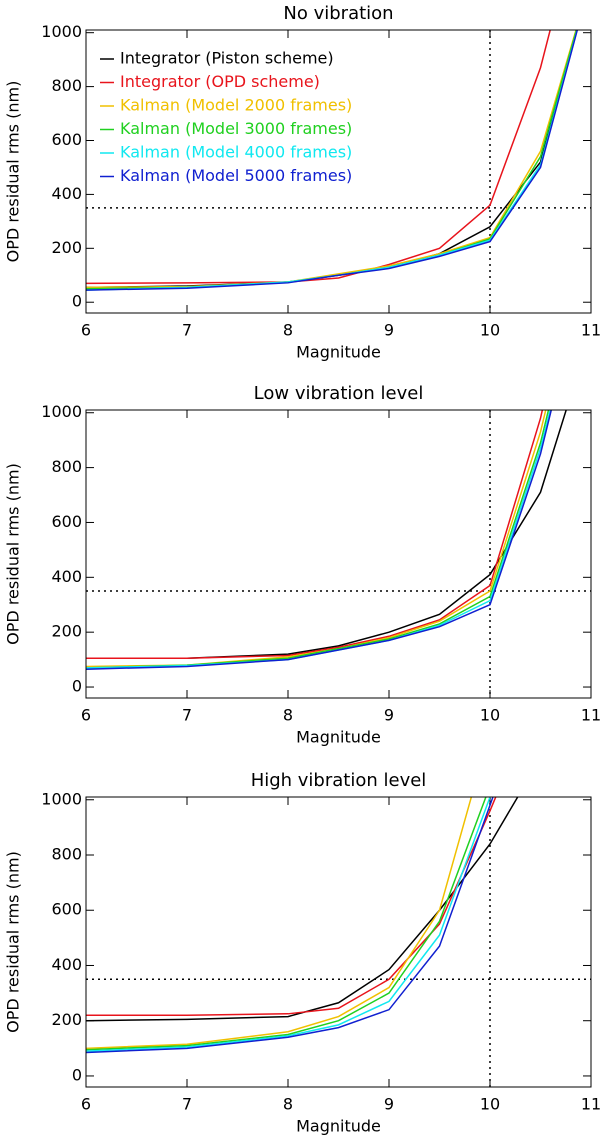 Image resolution: width=600 pixels, height=1137 pixels. What do you see at coordinates (236, 152) in the screenshot?
I see `legend-label: Kalman (Model 4000 frames)` at bounding box center [236, 152].